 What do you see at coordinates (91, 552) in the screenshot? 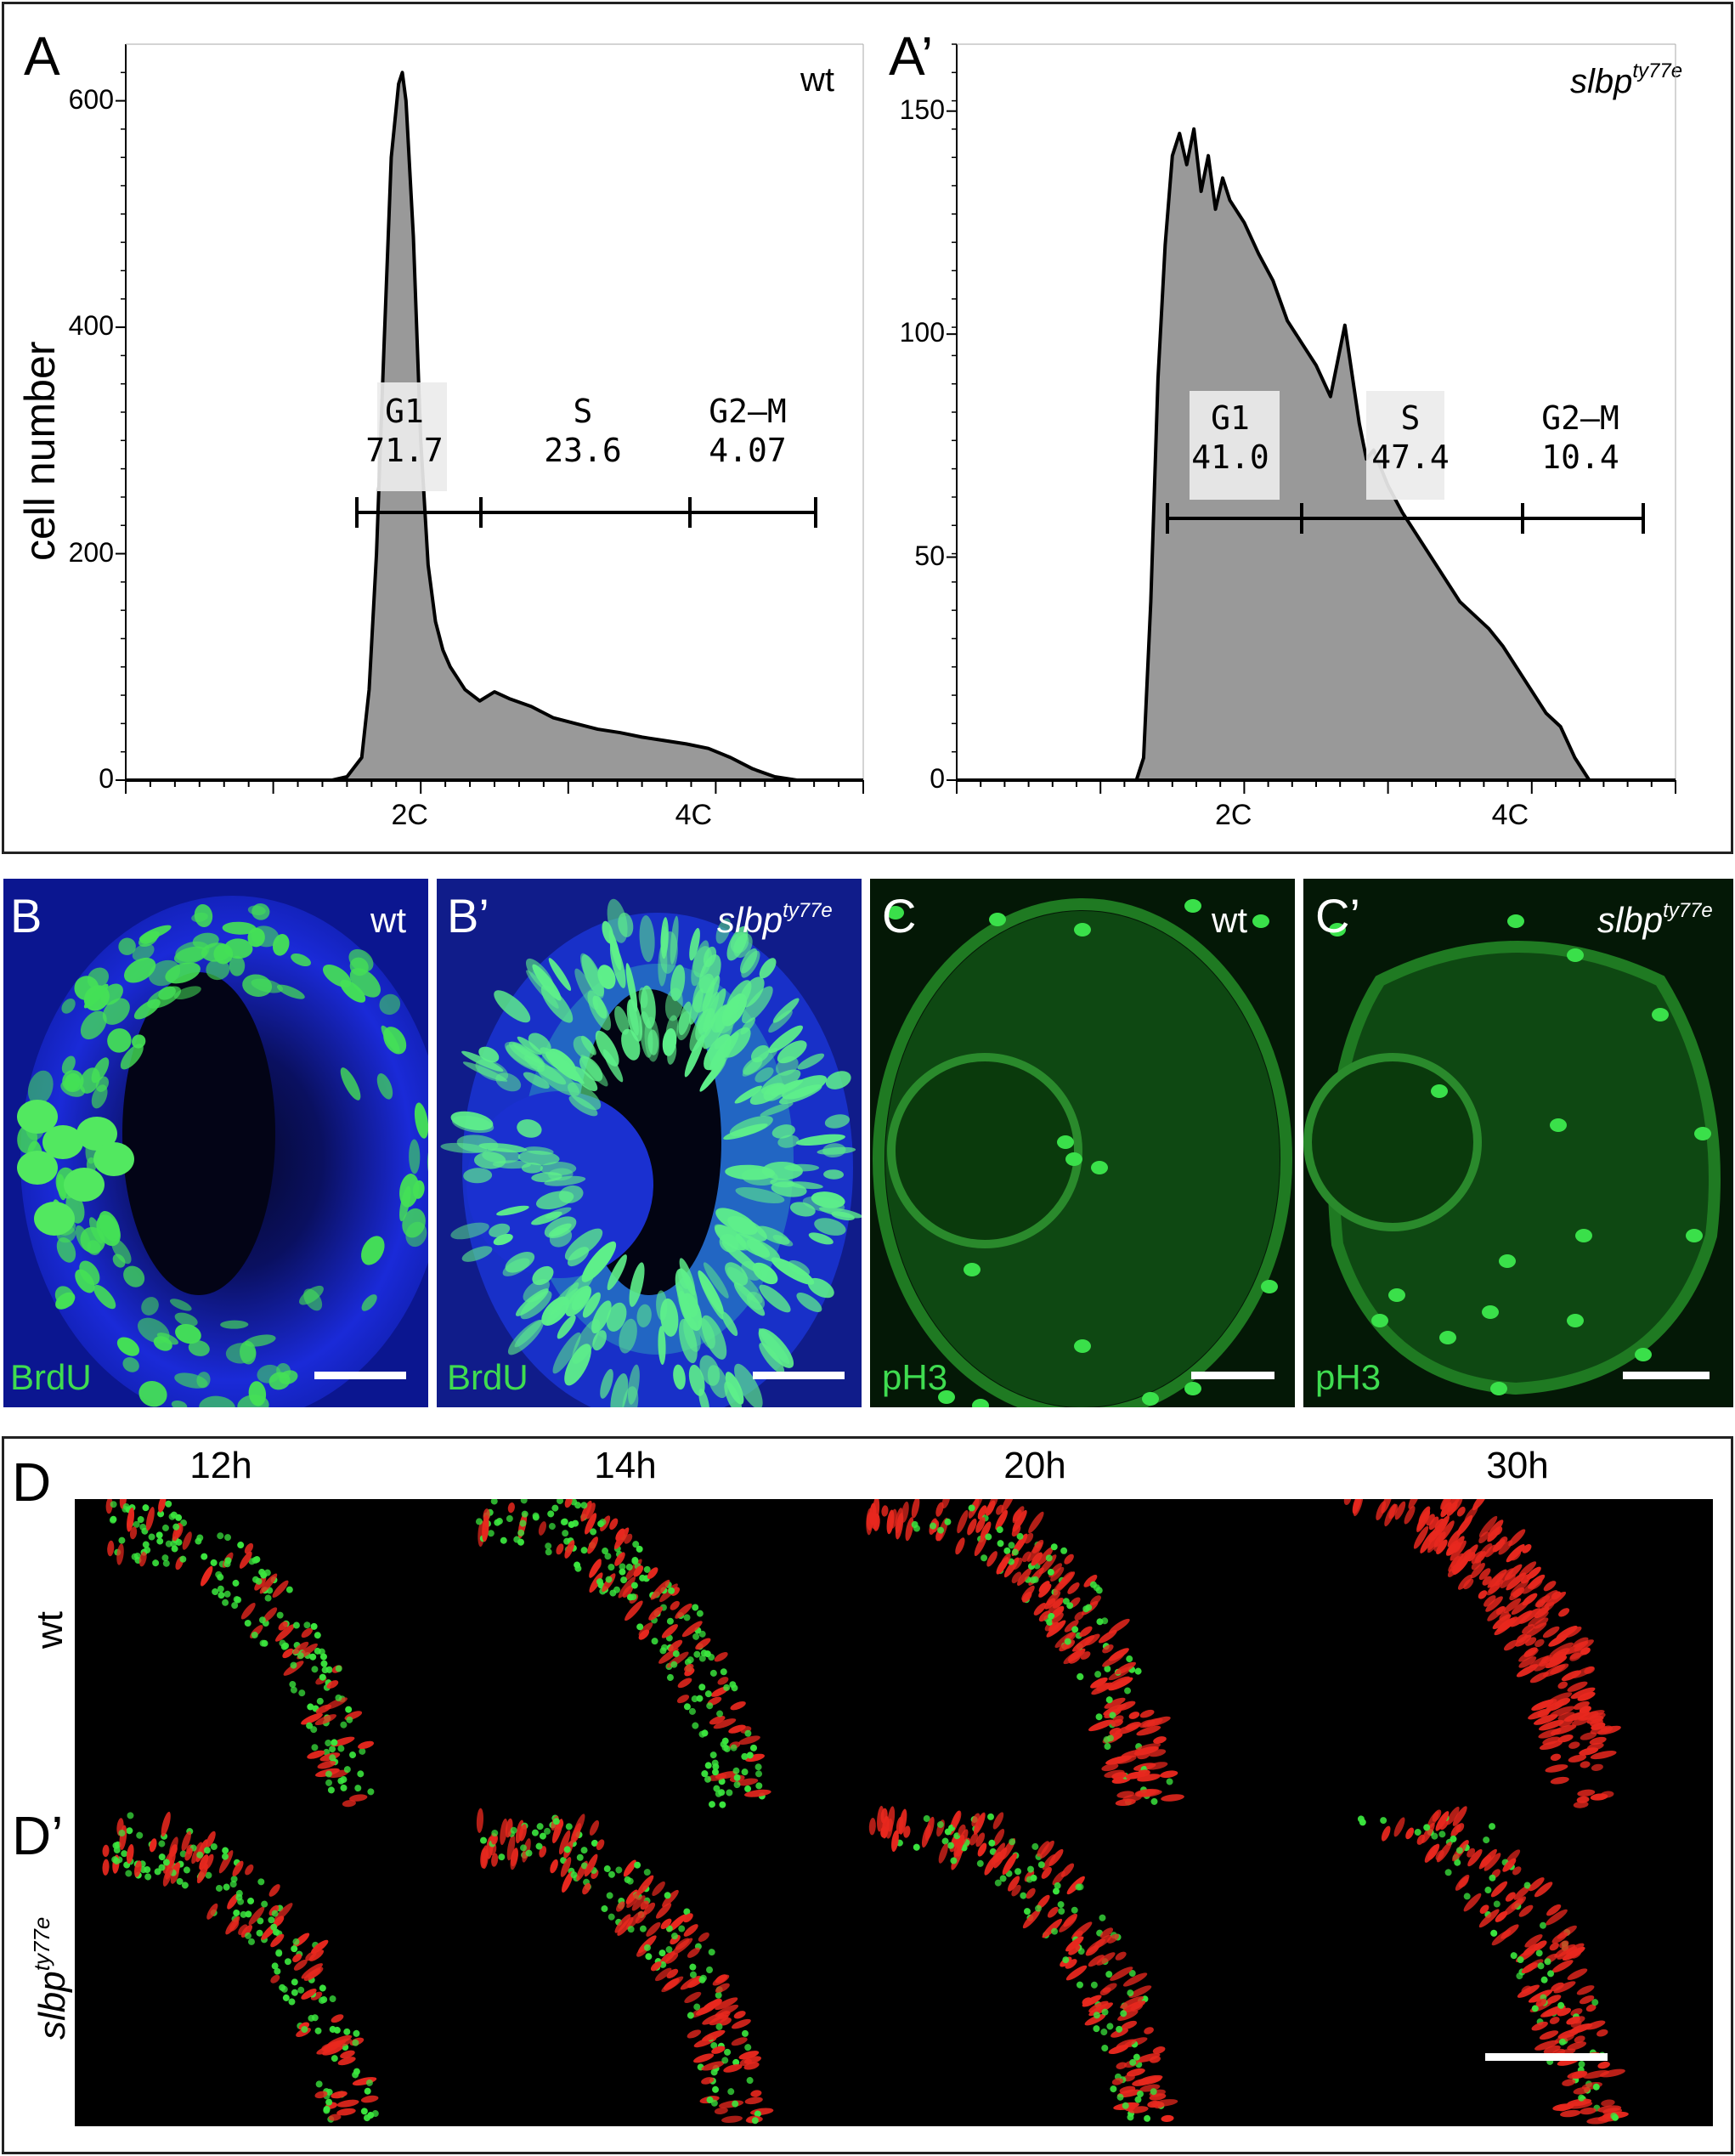
I see `y-tick-label: 200` at bounding box center [91, 552].